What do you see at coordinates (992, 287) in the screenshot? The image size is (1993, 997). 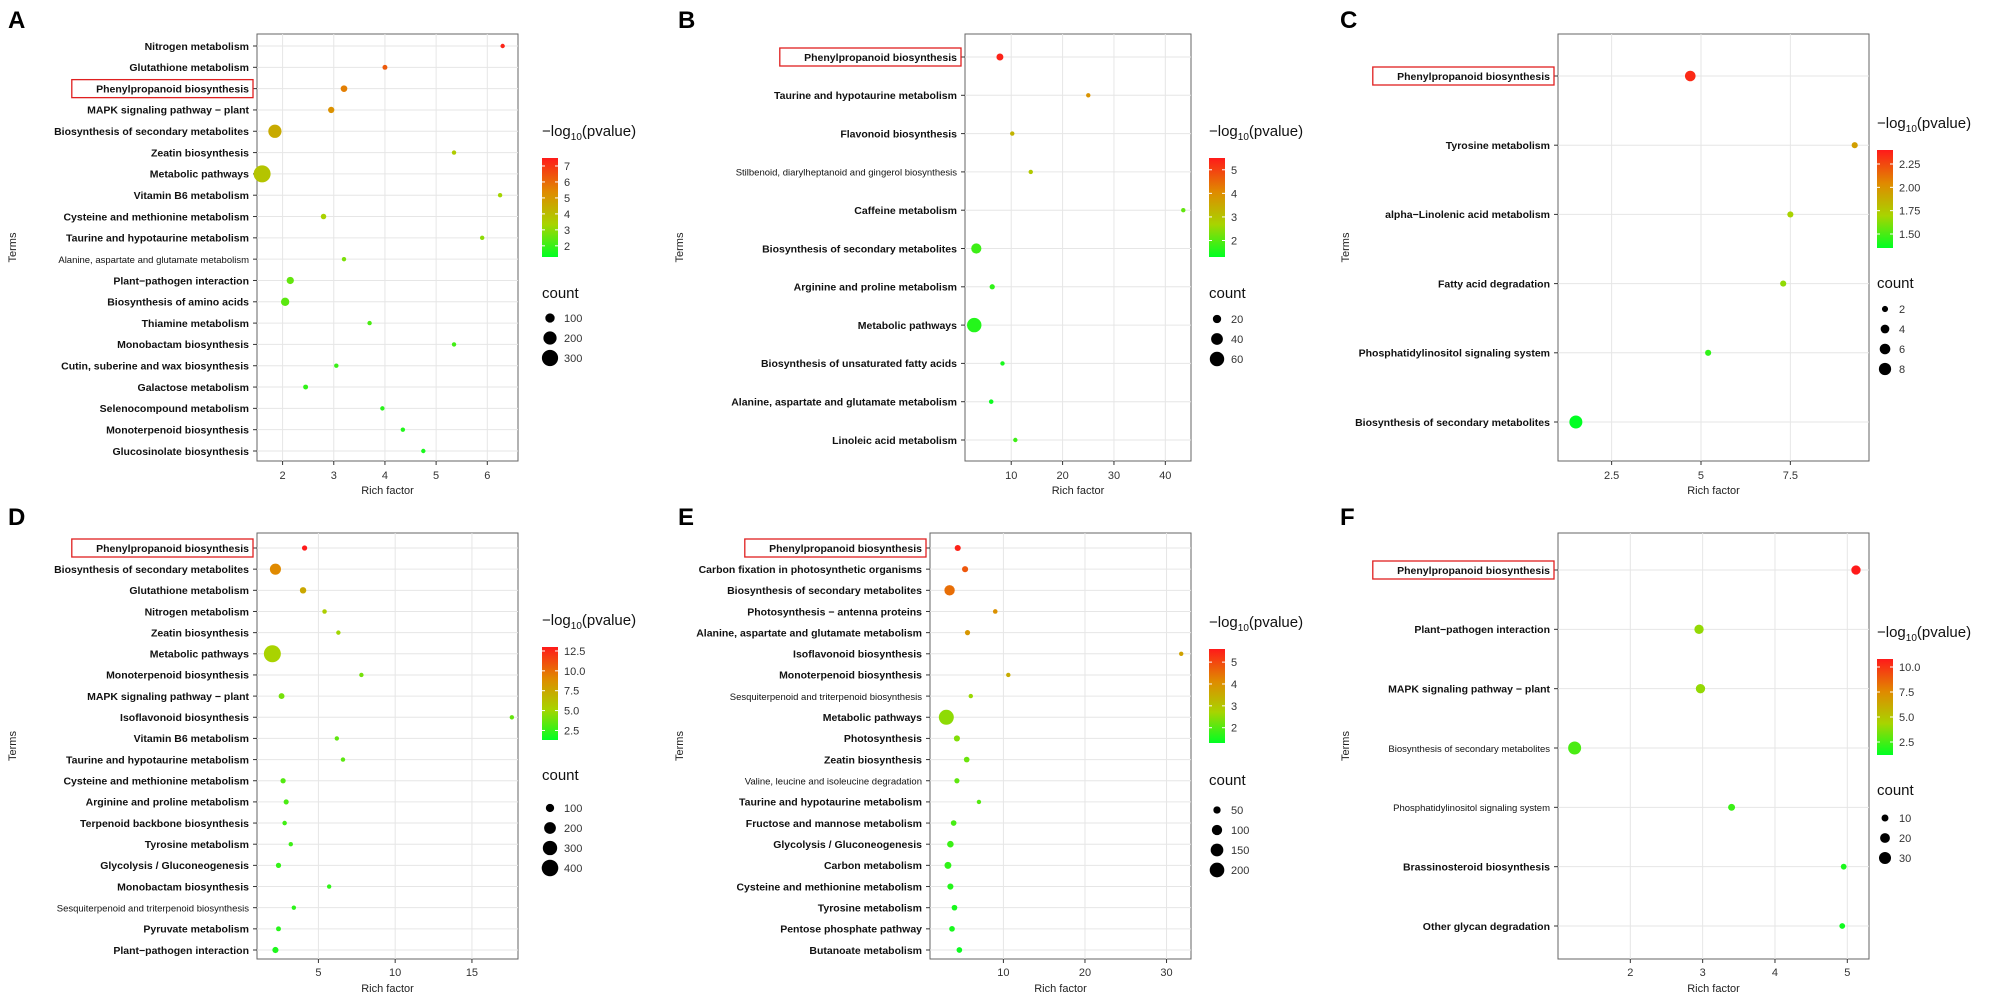 I see `point-arginine-and-proline-metabolism` at bounding box center [992, 287].